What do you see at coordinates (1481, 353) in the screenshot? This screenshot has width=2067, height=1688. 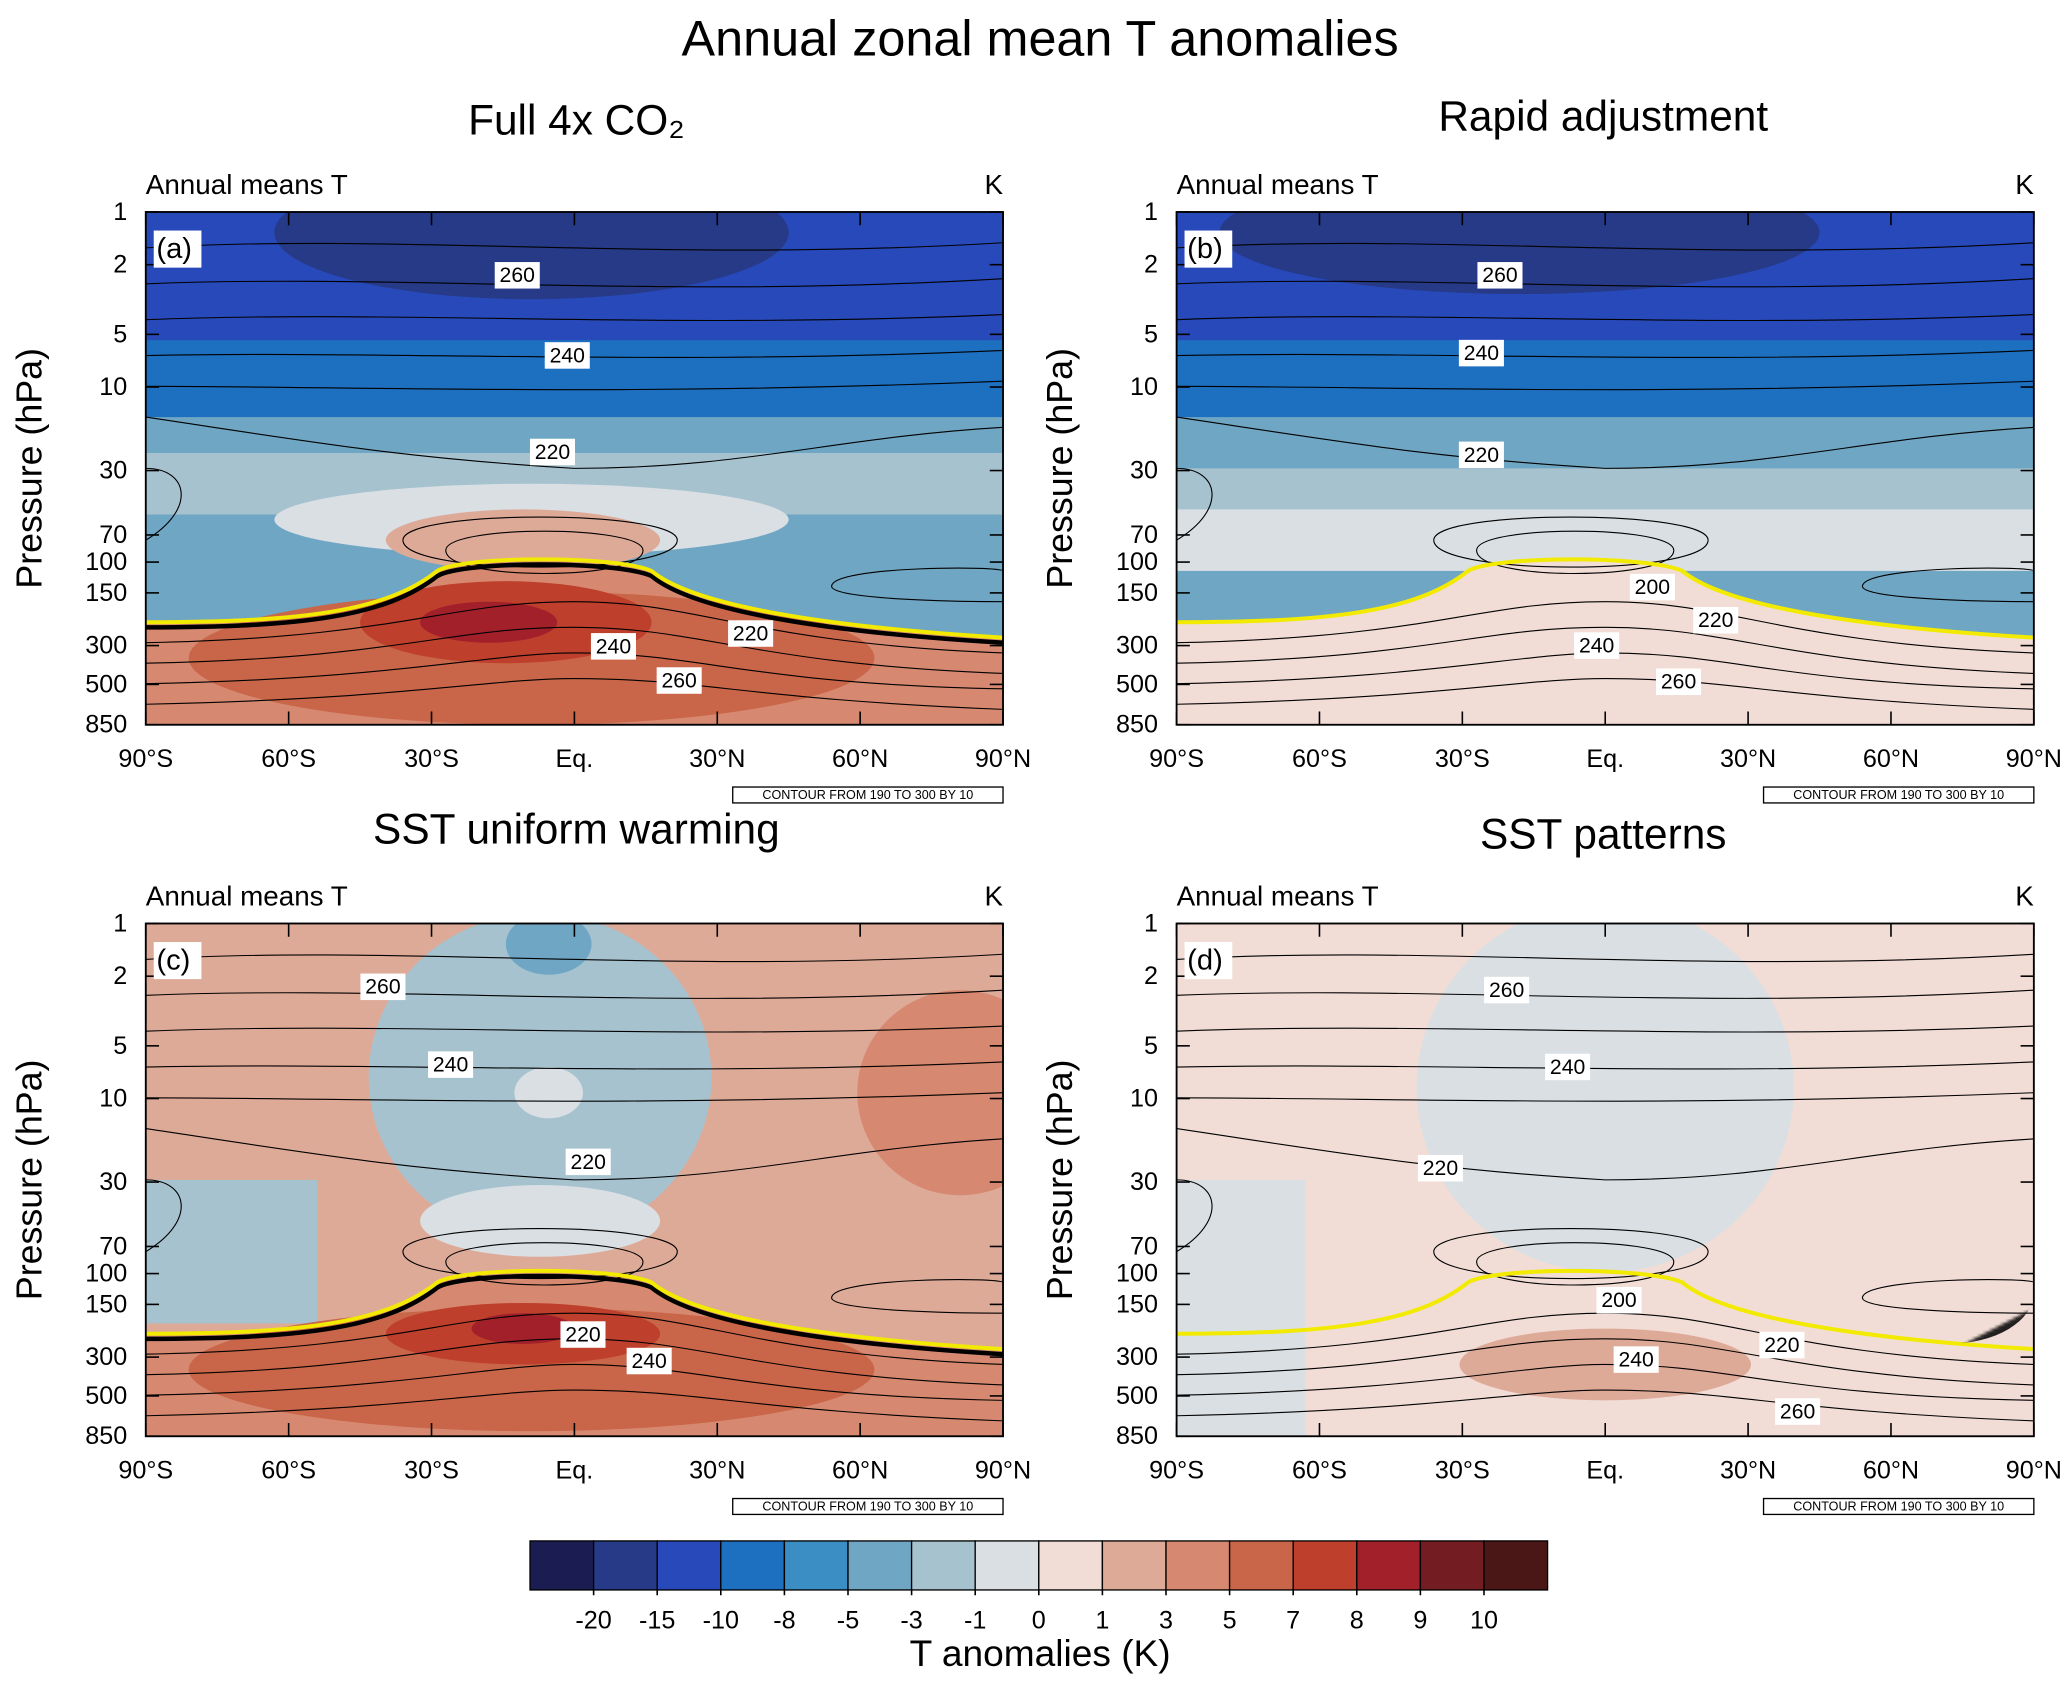 I see `contour-label: 240` at bounding box center [1481, 353].